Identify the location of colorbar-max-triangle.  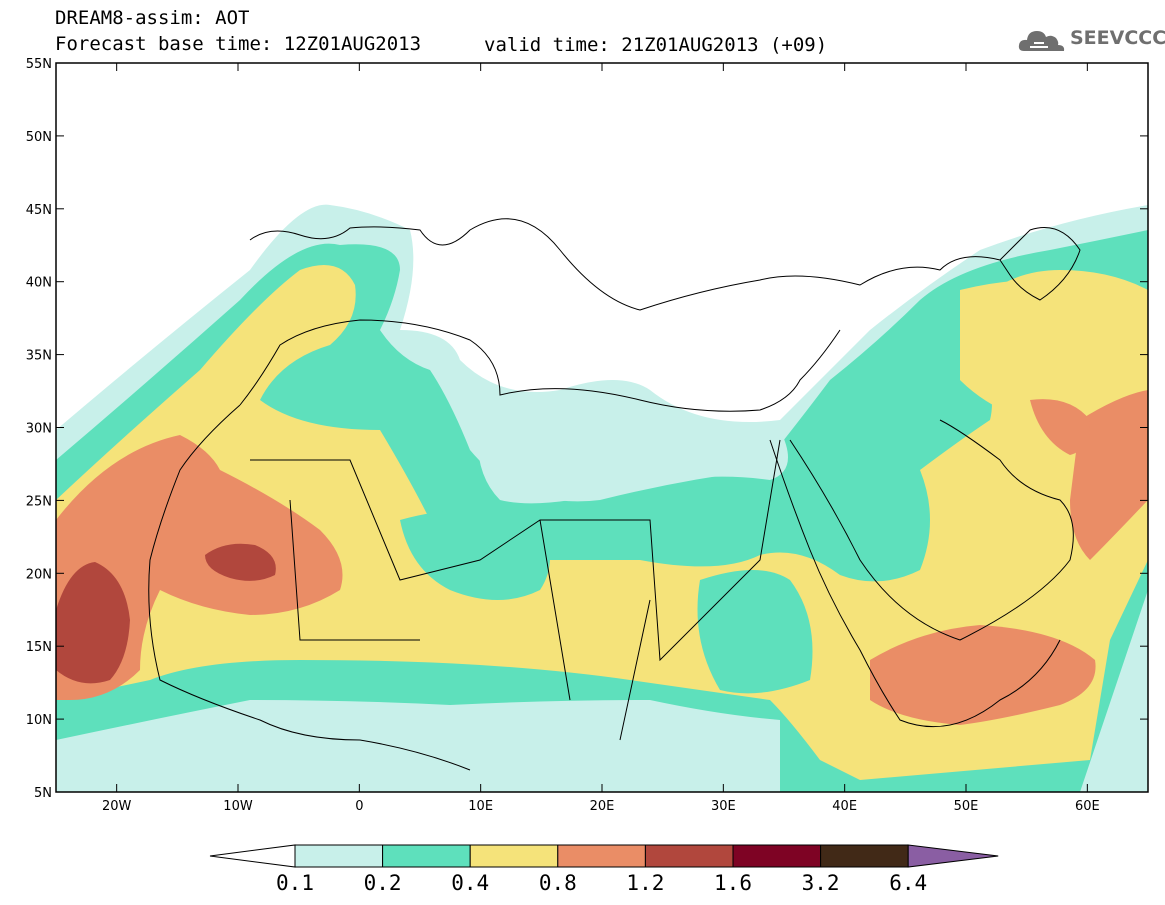
(953, 856).